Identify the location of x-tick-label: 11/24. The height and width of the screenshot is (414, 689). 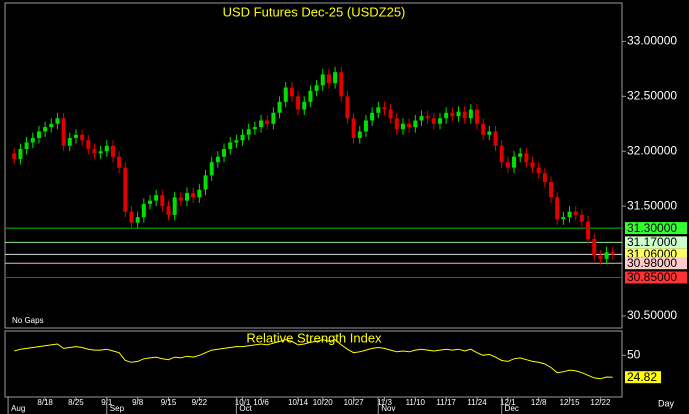
(477, 402).